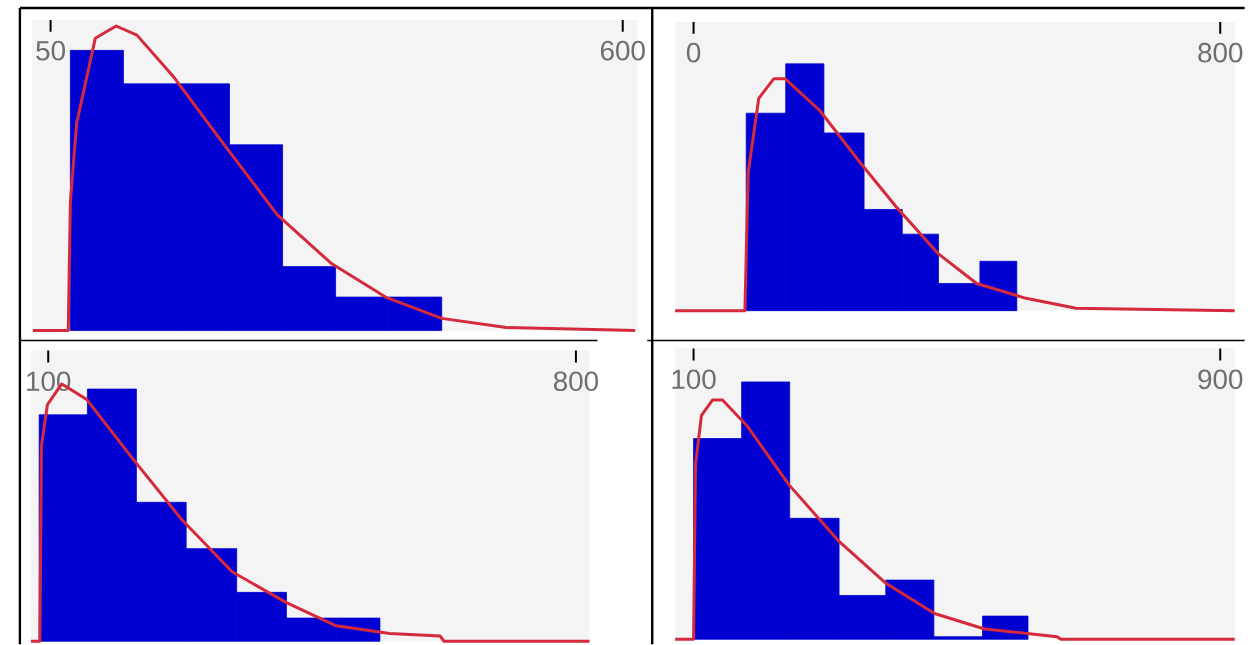 The height and width of the screenshot is (645, 1250). Describe the element at coordinates (622, 50) in the screenshot. I see `x-tick-label: 600` at that location.